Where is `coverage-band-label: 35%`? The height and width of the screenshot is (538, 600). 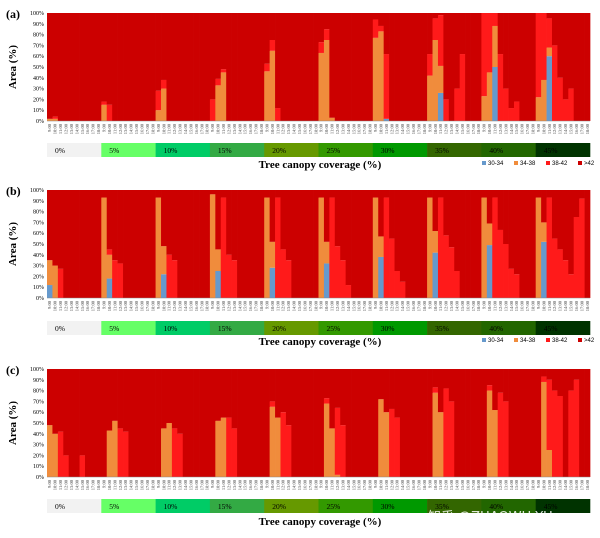 coverage-band-label: 35% is located at coordinates (442, 150).